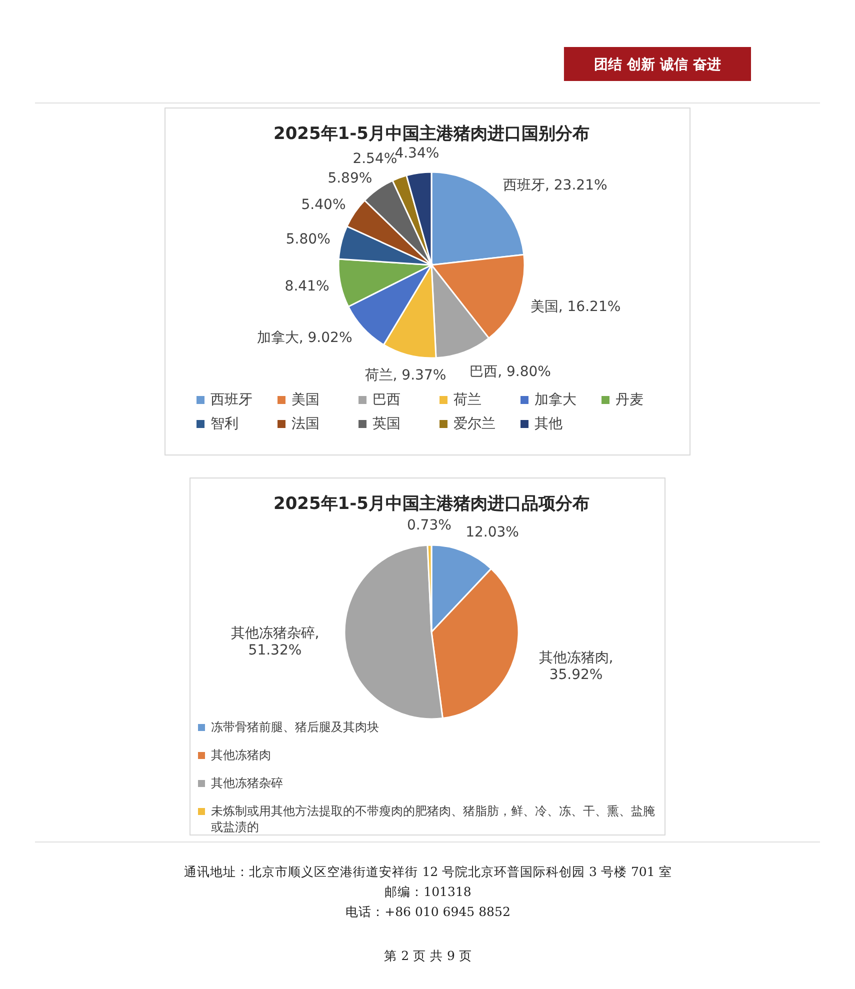 Image resolution: width=855 pixels, height=989 pixels. I want to click on legend-label: 其他冻猪肉, so click(241, 755).